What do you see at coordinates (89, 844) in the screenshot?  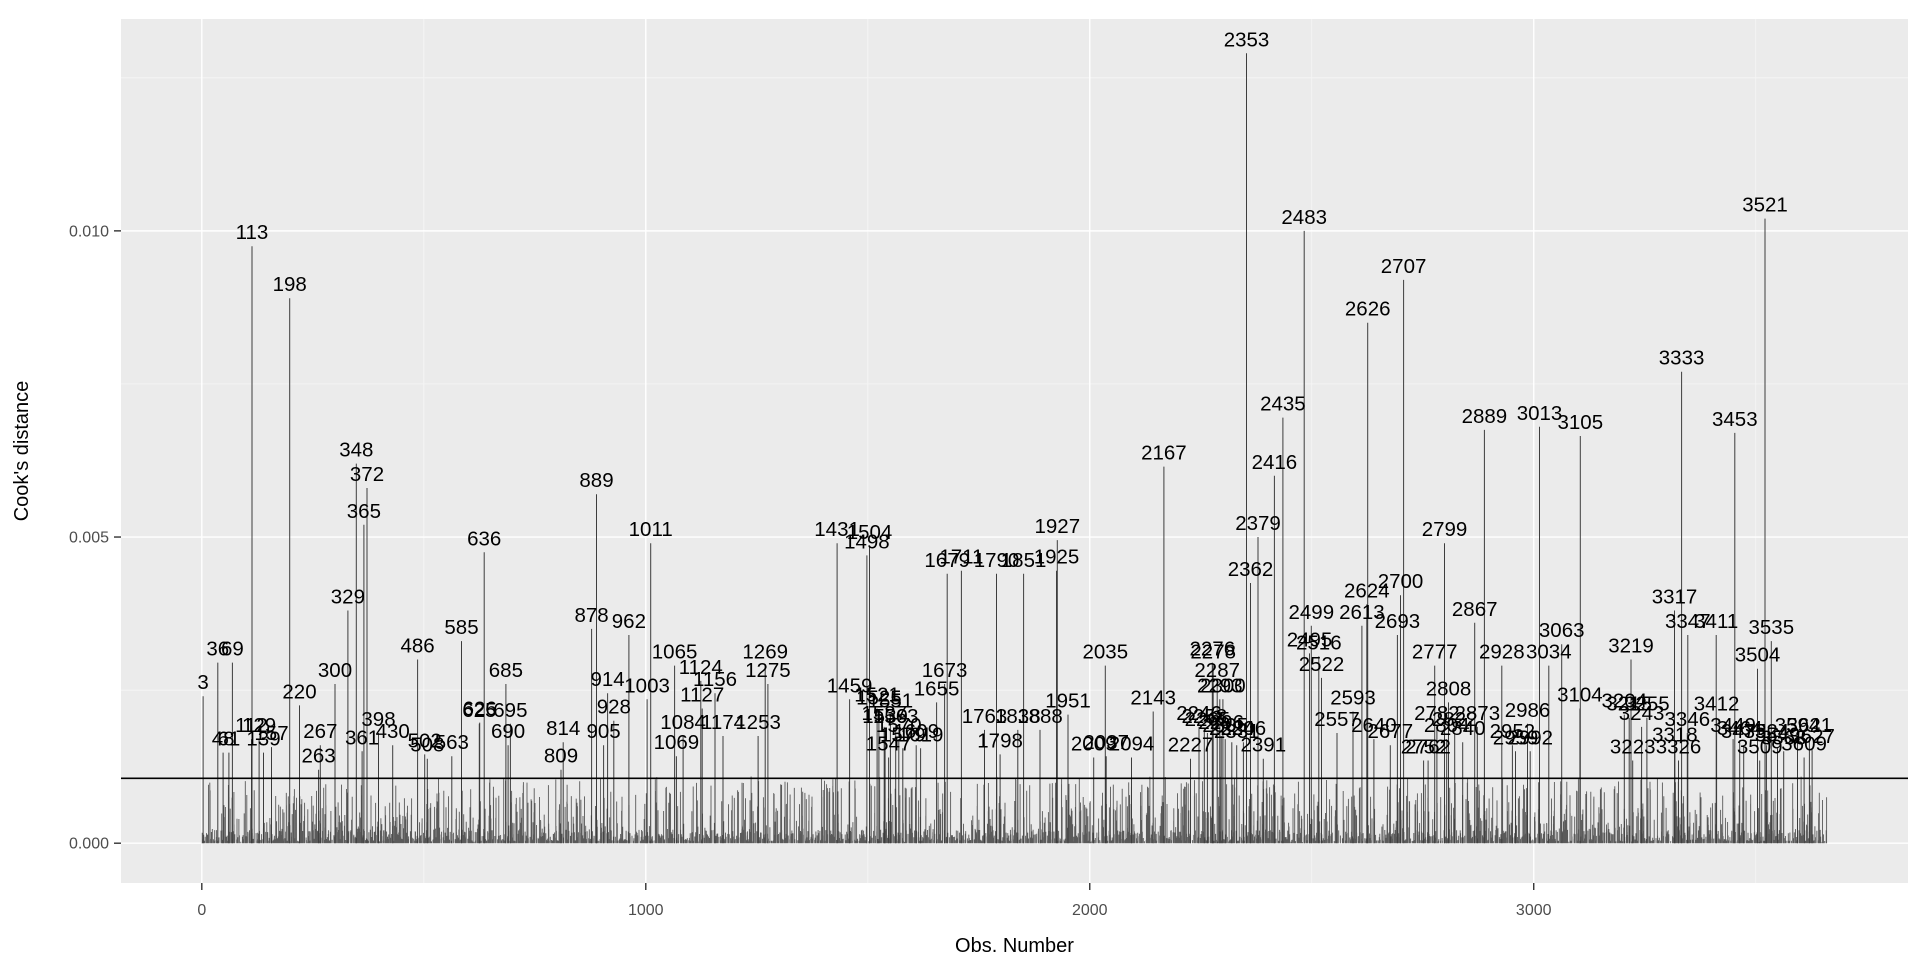 I see `y-tick-label: 0.000` at bounding box center [89, 844].